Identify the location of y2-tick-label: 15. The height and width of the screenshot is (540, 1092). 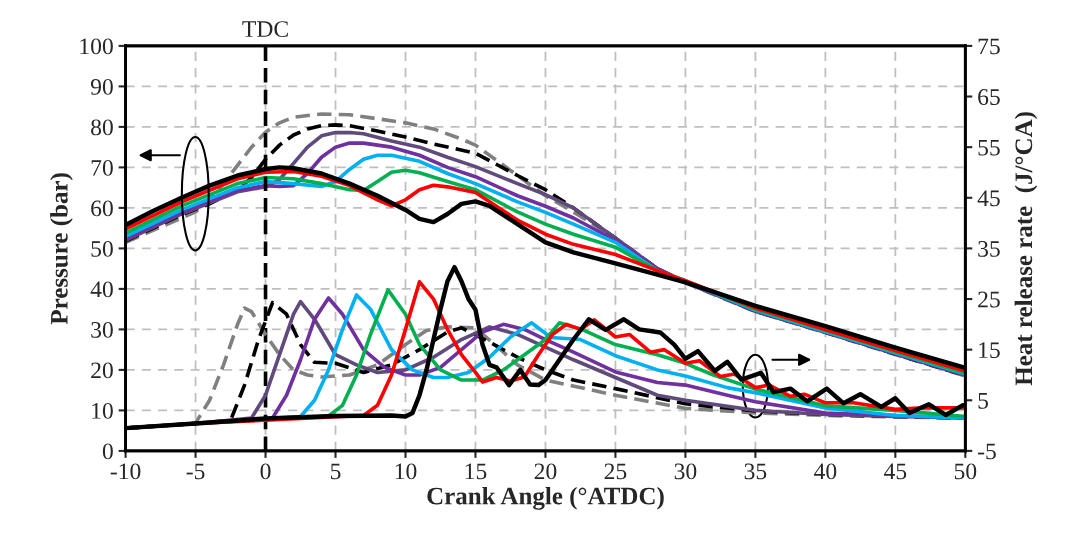
(989, 350).